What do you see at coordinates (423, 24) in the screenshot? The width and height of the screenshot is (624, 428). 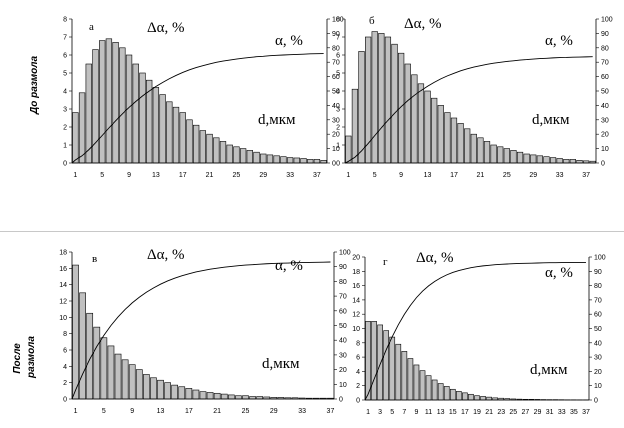 I see `left-axis-label: Δα, %` at bounding box center [423, 24].